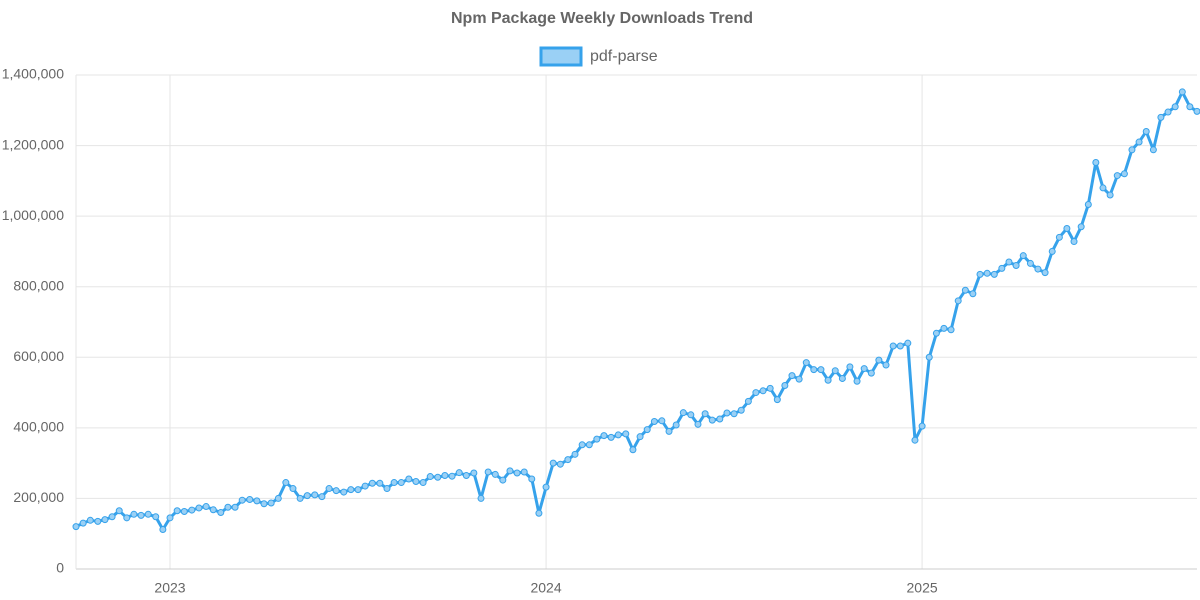 This screenshot has height=600, width=1200. Describe the element at coordinates (545, 588) in the screenshot. I see `x-tick-label: 2024` at that location.